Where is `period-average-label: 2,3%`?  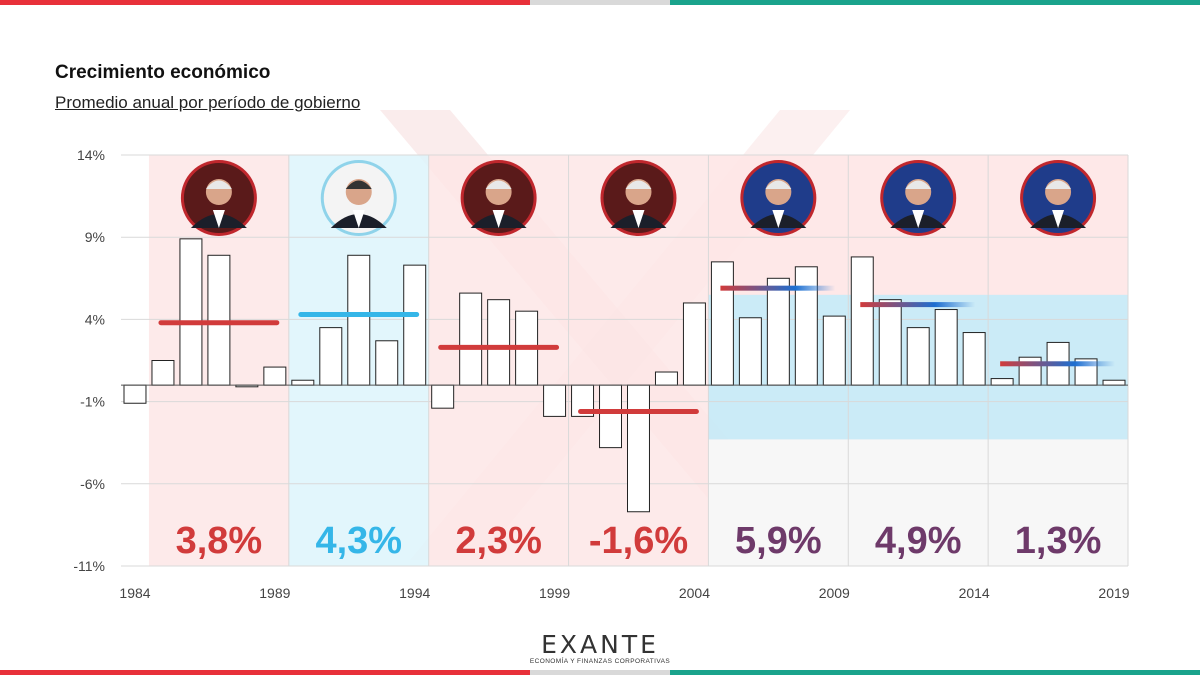
period-average-label: 2,3% is located at coordinates (498, 541).